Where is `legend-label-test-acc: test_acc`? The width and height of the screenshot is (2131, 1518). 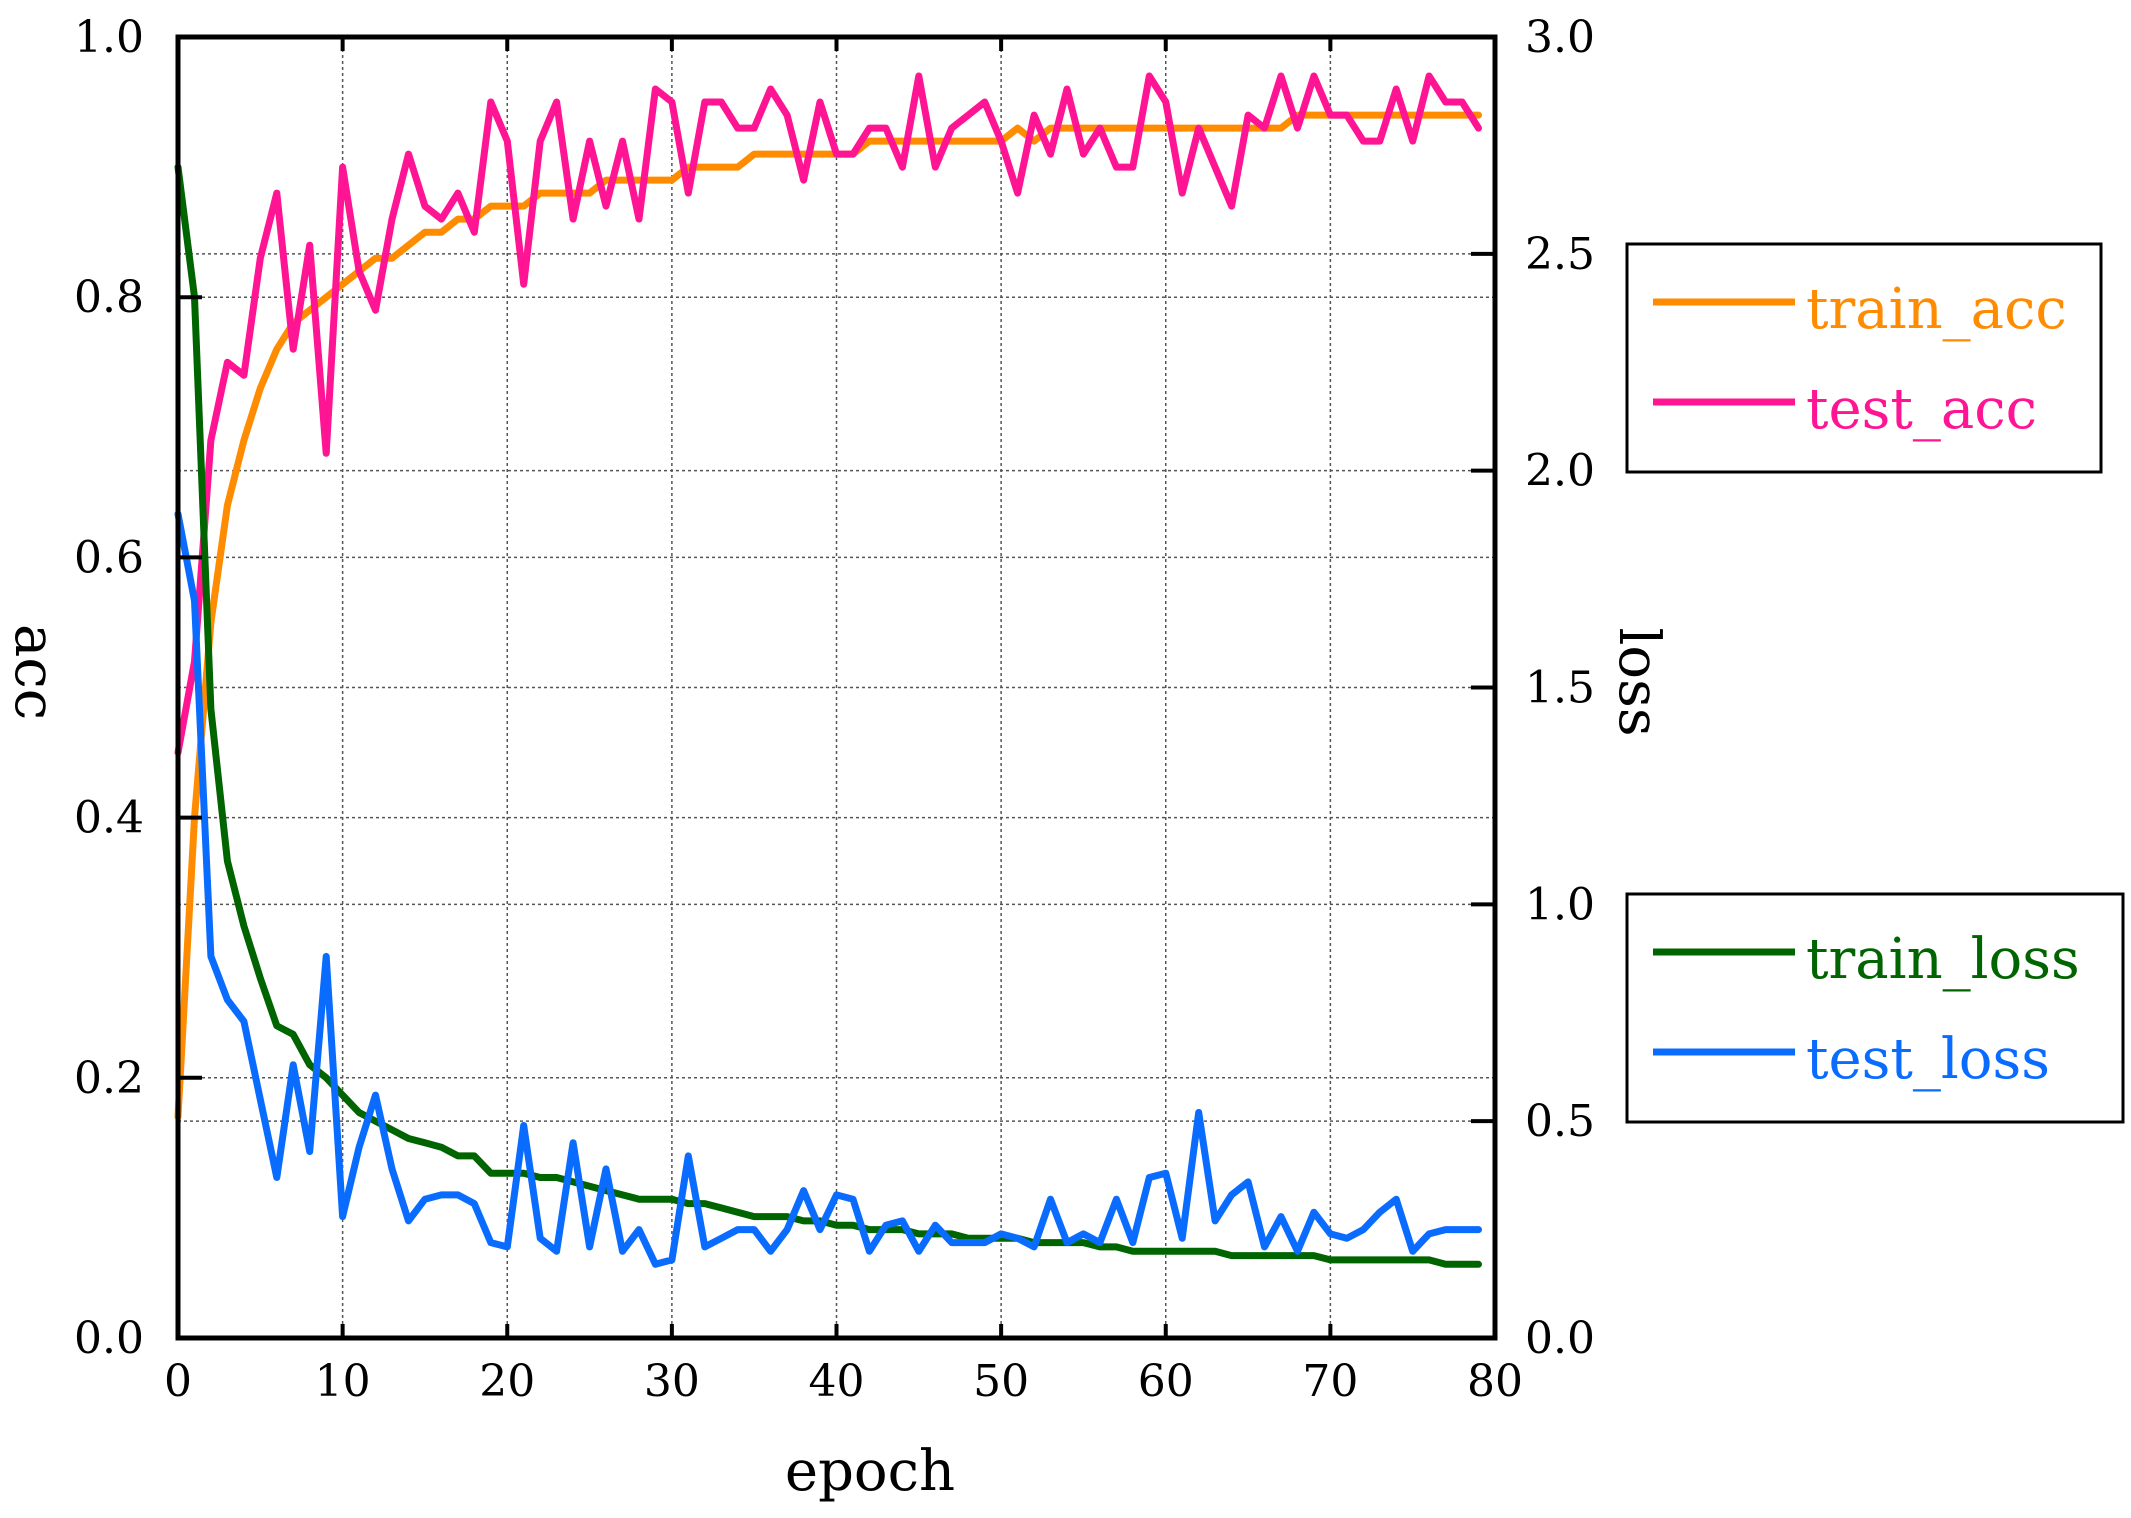
legend-label-test-acc: test_acc is located at coordinates (1921, 409).